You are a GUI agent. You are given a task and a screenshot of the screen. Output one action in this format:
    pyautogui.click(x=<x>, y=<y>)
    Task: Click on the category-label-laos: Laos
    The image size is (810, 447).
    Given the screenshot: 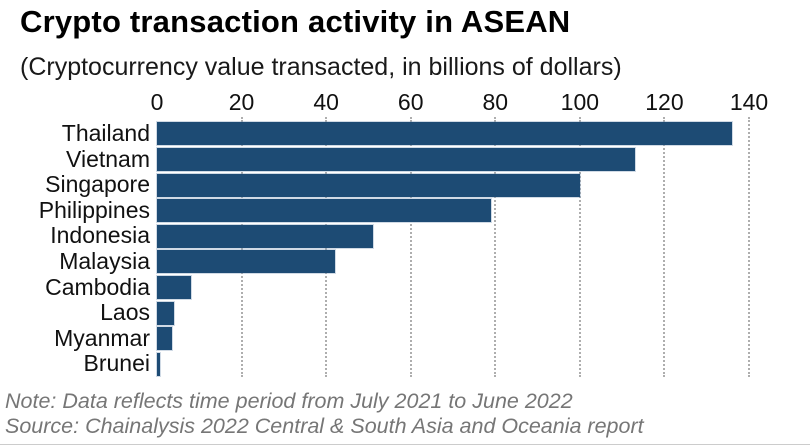 What is the action you would take?
    pyautogui.click(x=125, y=312)
    